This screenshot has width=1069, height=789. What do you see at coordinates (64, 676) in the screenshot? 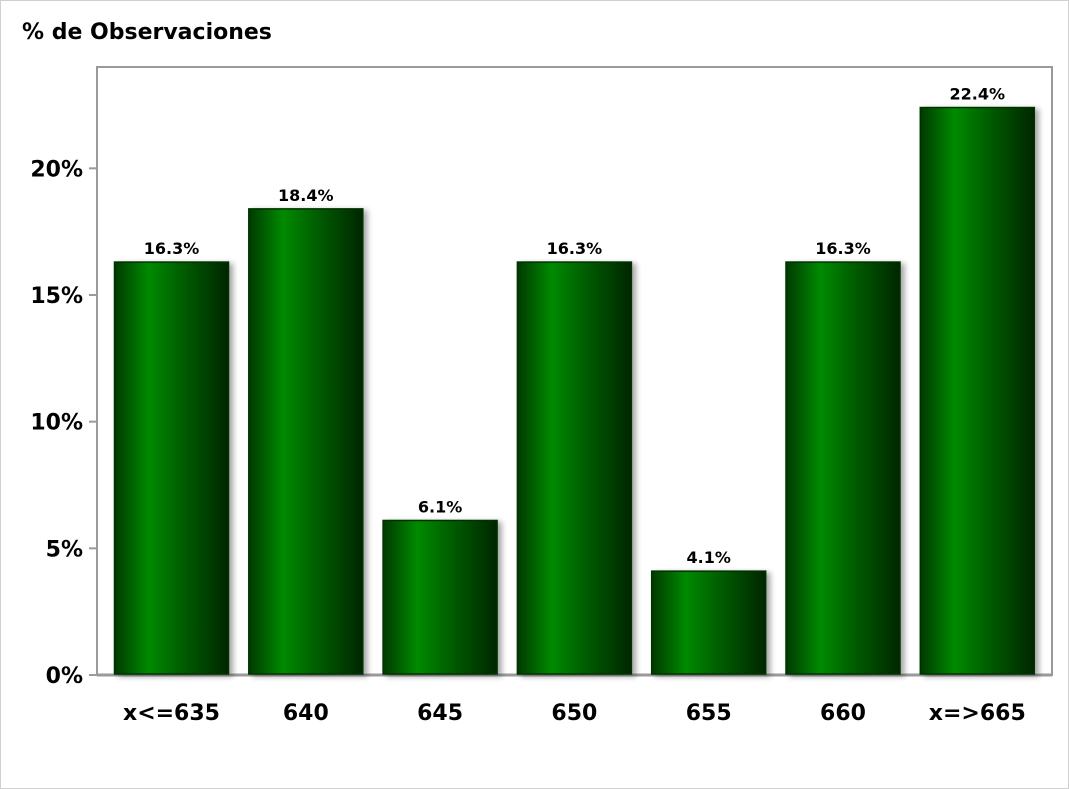
I see `y-tick-label: 0%` at bounding box center [64, 676].